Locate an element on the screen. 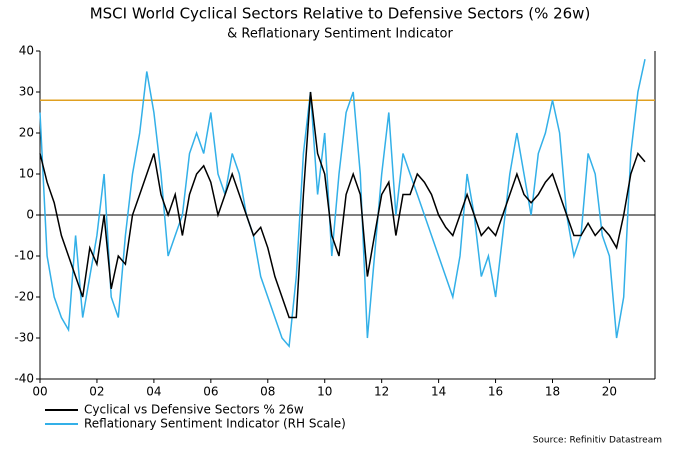 This screenshot has width=680, height=457. x-tick-label: 06 is located at coordinates (210, 392).